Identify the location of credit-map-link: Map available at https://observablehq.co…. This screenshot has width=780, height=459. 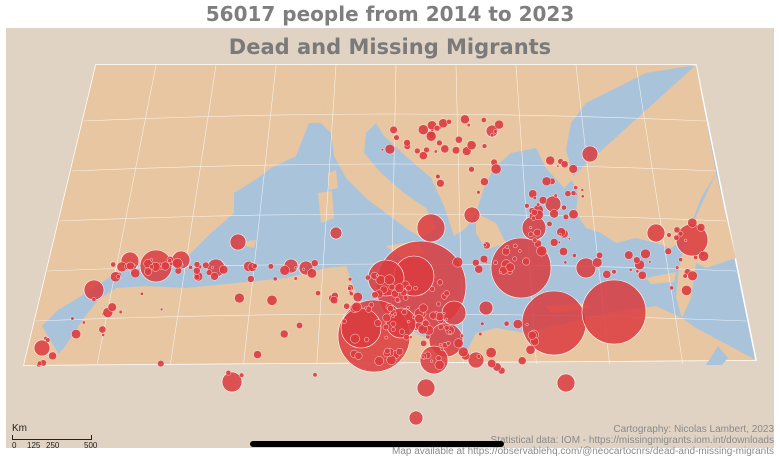
(582, 451).